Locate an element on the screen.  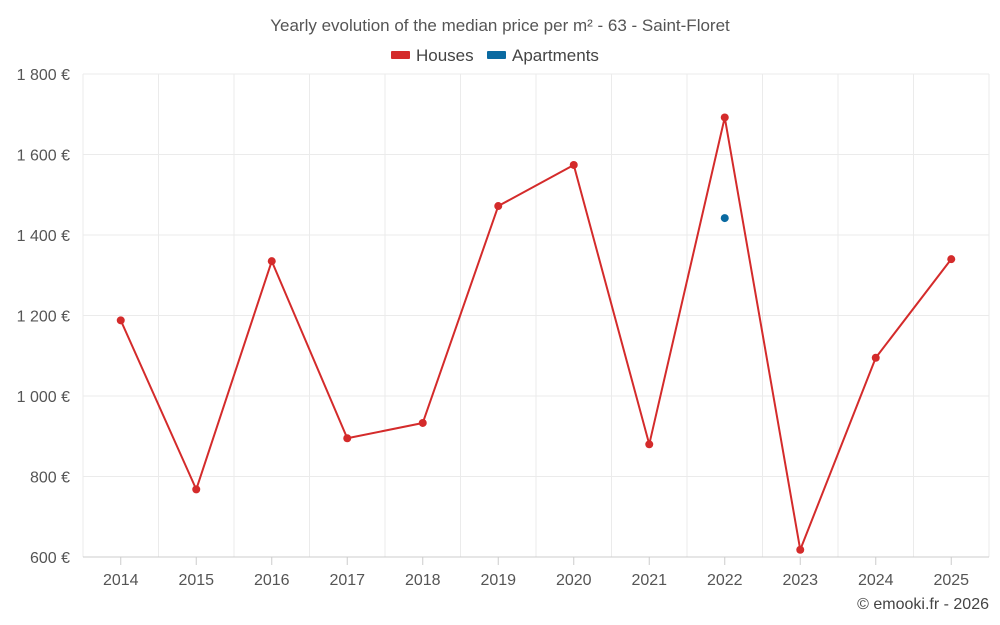
legend-label-apartments: Apartments is located at coordinates (555, 55).